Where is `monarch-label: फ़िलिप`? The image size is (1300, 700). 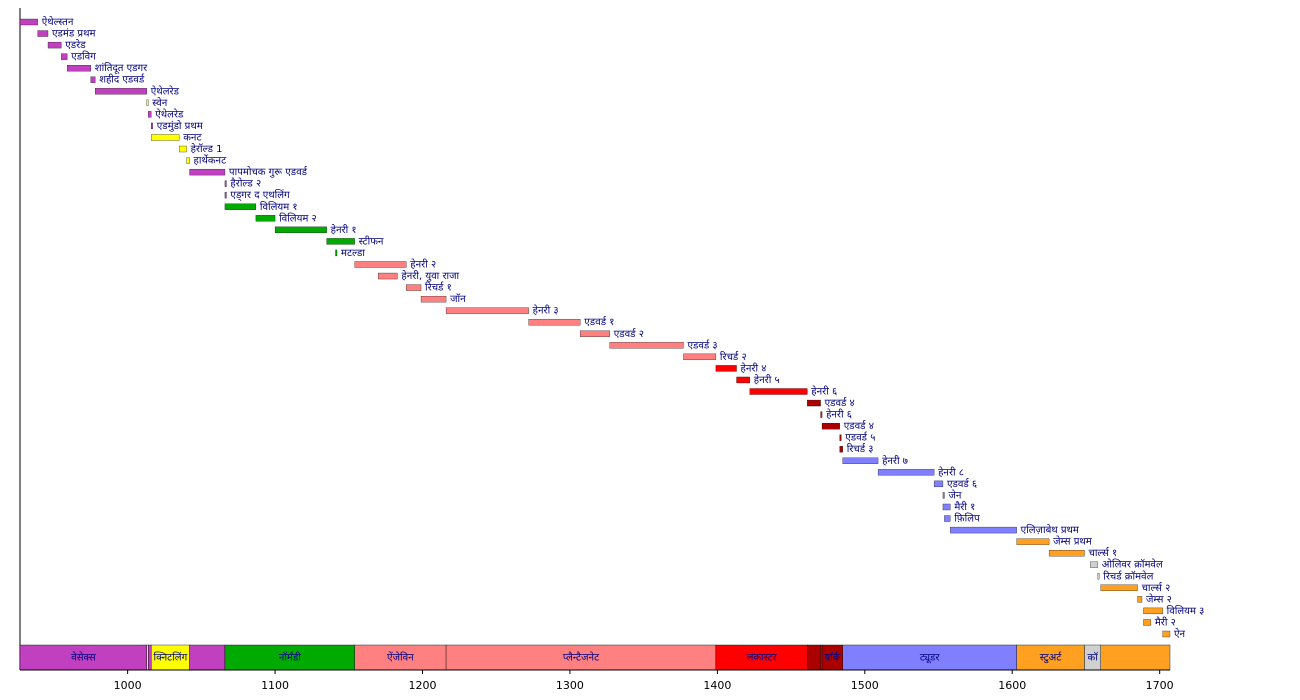 monarch-label: फ़िलिप is located at coordinates (967, 519).